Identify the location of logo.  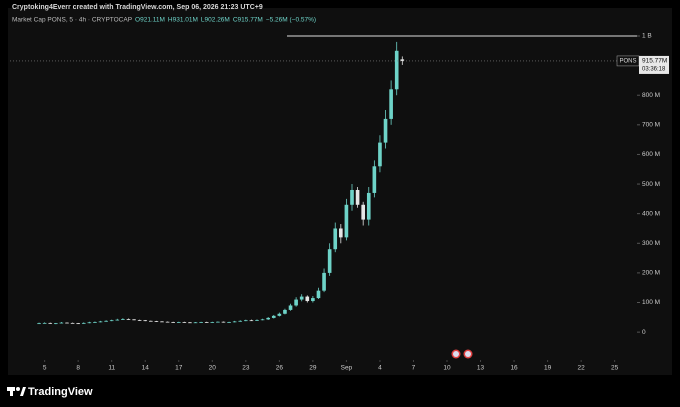
(16, 391).